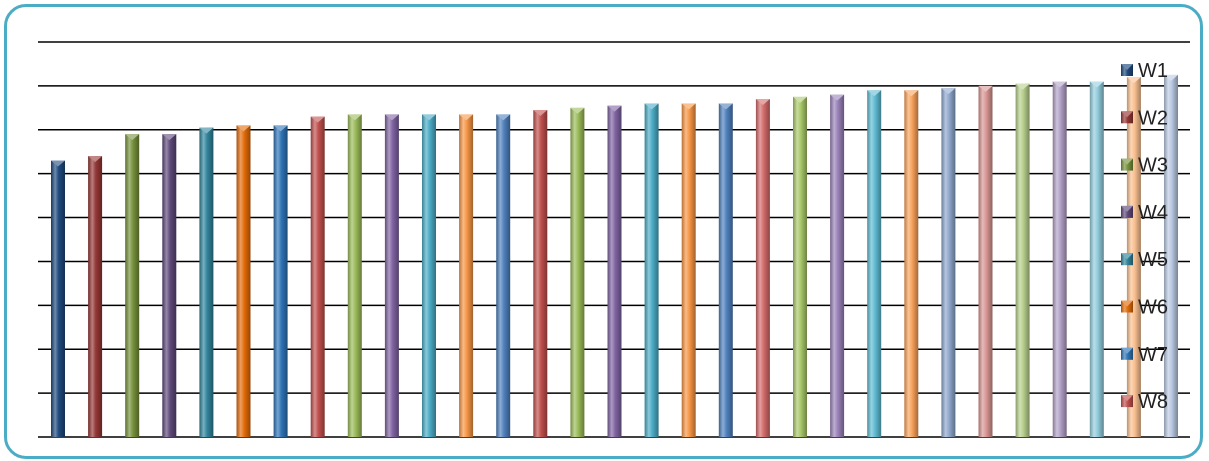 The width and height of the screenshot is (1209, 461). I want to click on legend-item: W4, so click(1144, 213).